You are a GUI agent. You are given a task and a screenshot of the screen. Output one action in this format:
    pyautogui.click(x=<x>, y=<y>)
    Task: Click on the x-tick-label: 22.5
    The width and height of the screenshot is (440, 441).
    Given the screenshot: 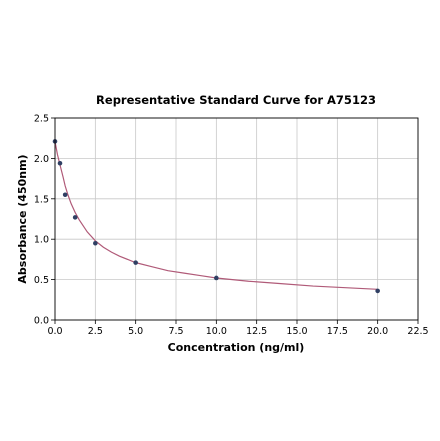 What is the action you would take?
    pyautogui.click(x=417, y=331)
    